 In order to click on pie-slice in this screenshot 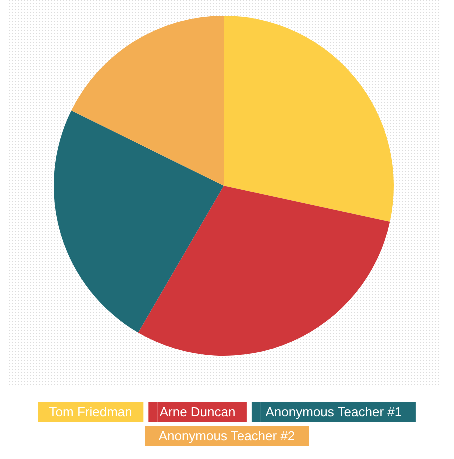, I will do `click(148, 101)`.